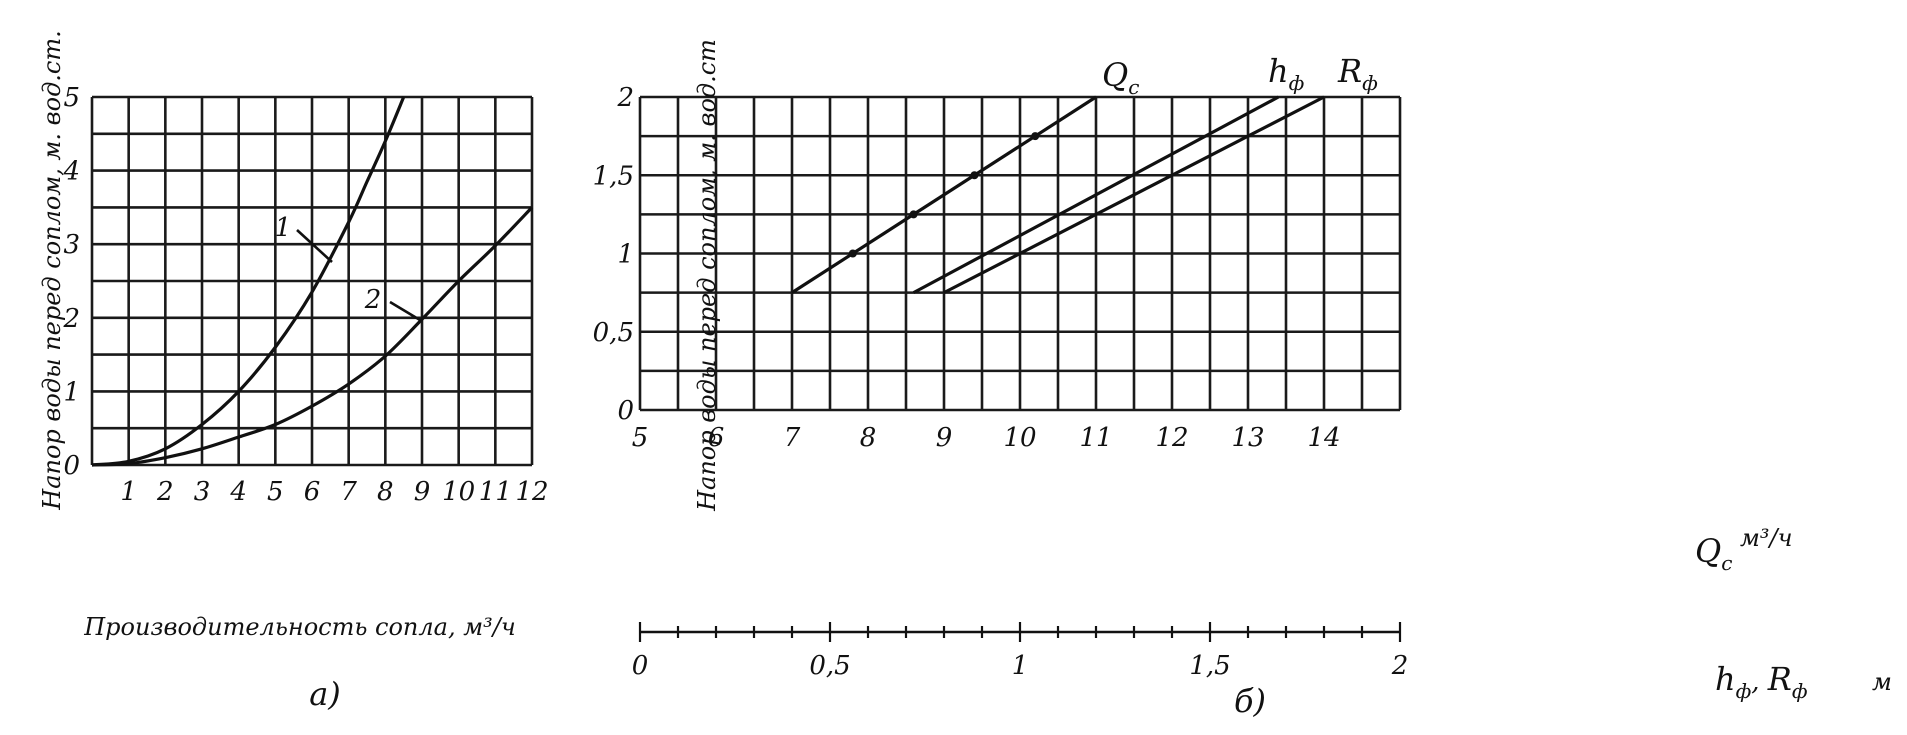 This screenshot has width=1907, height=735. What do you see at coordinates (495, 492) in the screenshot?
I see `x-tick-label: 11` at bounding box center [495, 492].